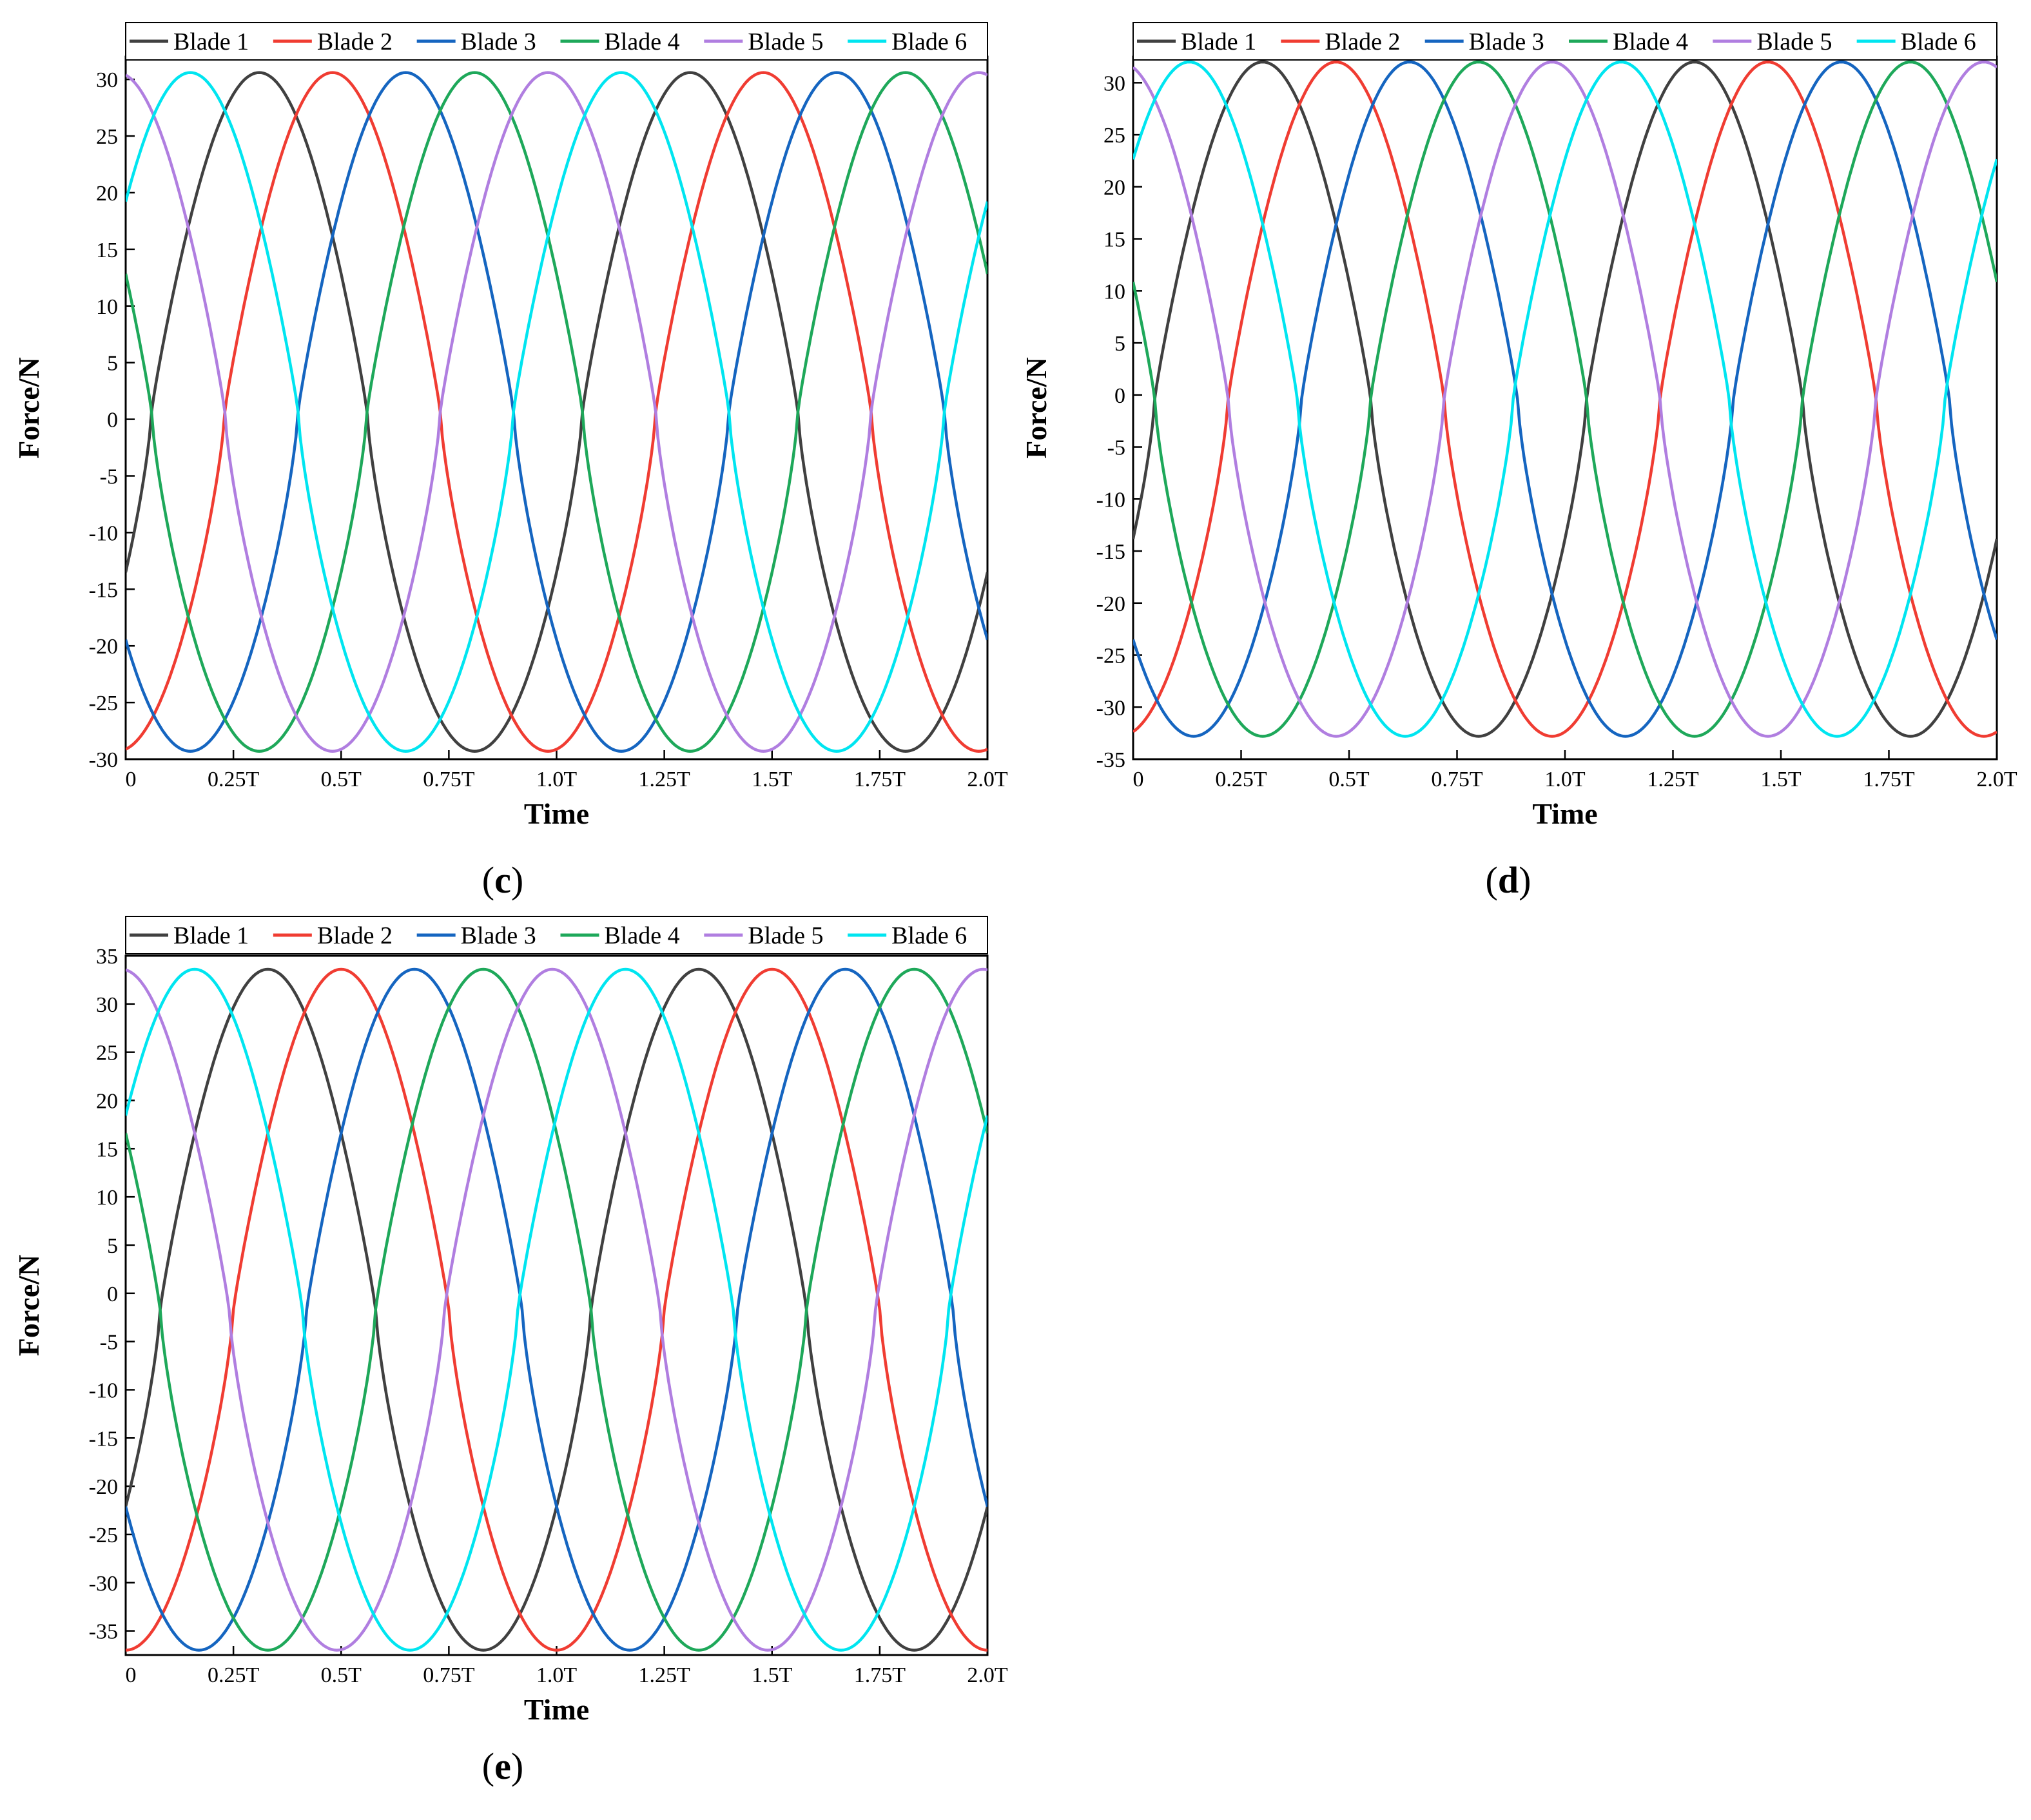 This screenshot has height=1820, width=2031. What do you see at coordinates (502, 880) in the screenshot?
I see `panel-caption: (c)` at bounding box center [502, 880].